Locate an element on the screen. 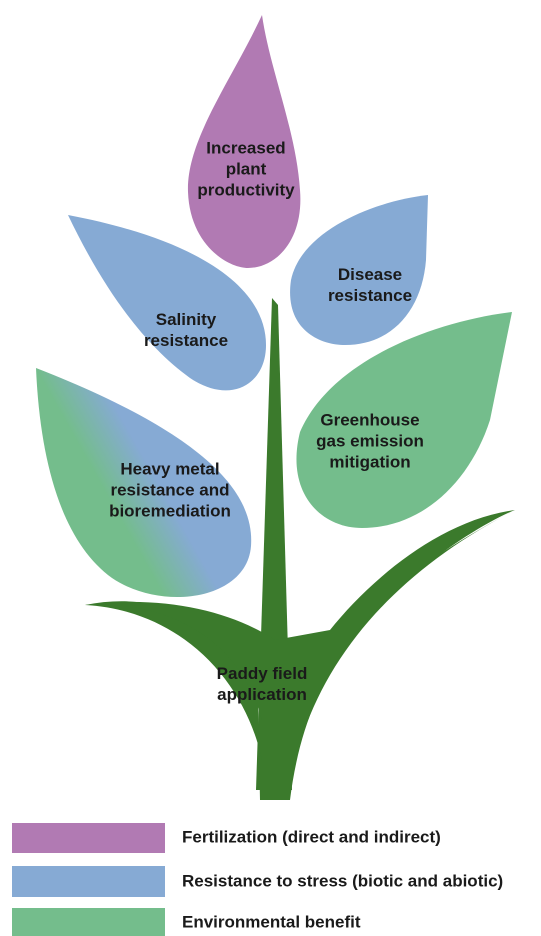  node-label: Paddy field is located at coordinates (262, 673).